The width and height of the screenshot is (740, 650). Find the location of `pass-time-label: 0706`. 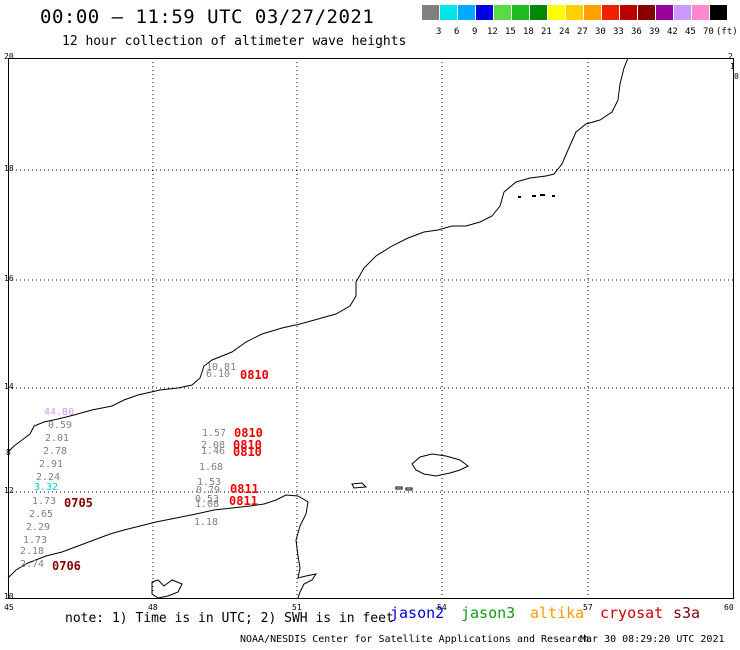

pass-time-label: 0706 is located at coordinates (66, 566).